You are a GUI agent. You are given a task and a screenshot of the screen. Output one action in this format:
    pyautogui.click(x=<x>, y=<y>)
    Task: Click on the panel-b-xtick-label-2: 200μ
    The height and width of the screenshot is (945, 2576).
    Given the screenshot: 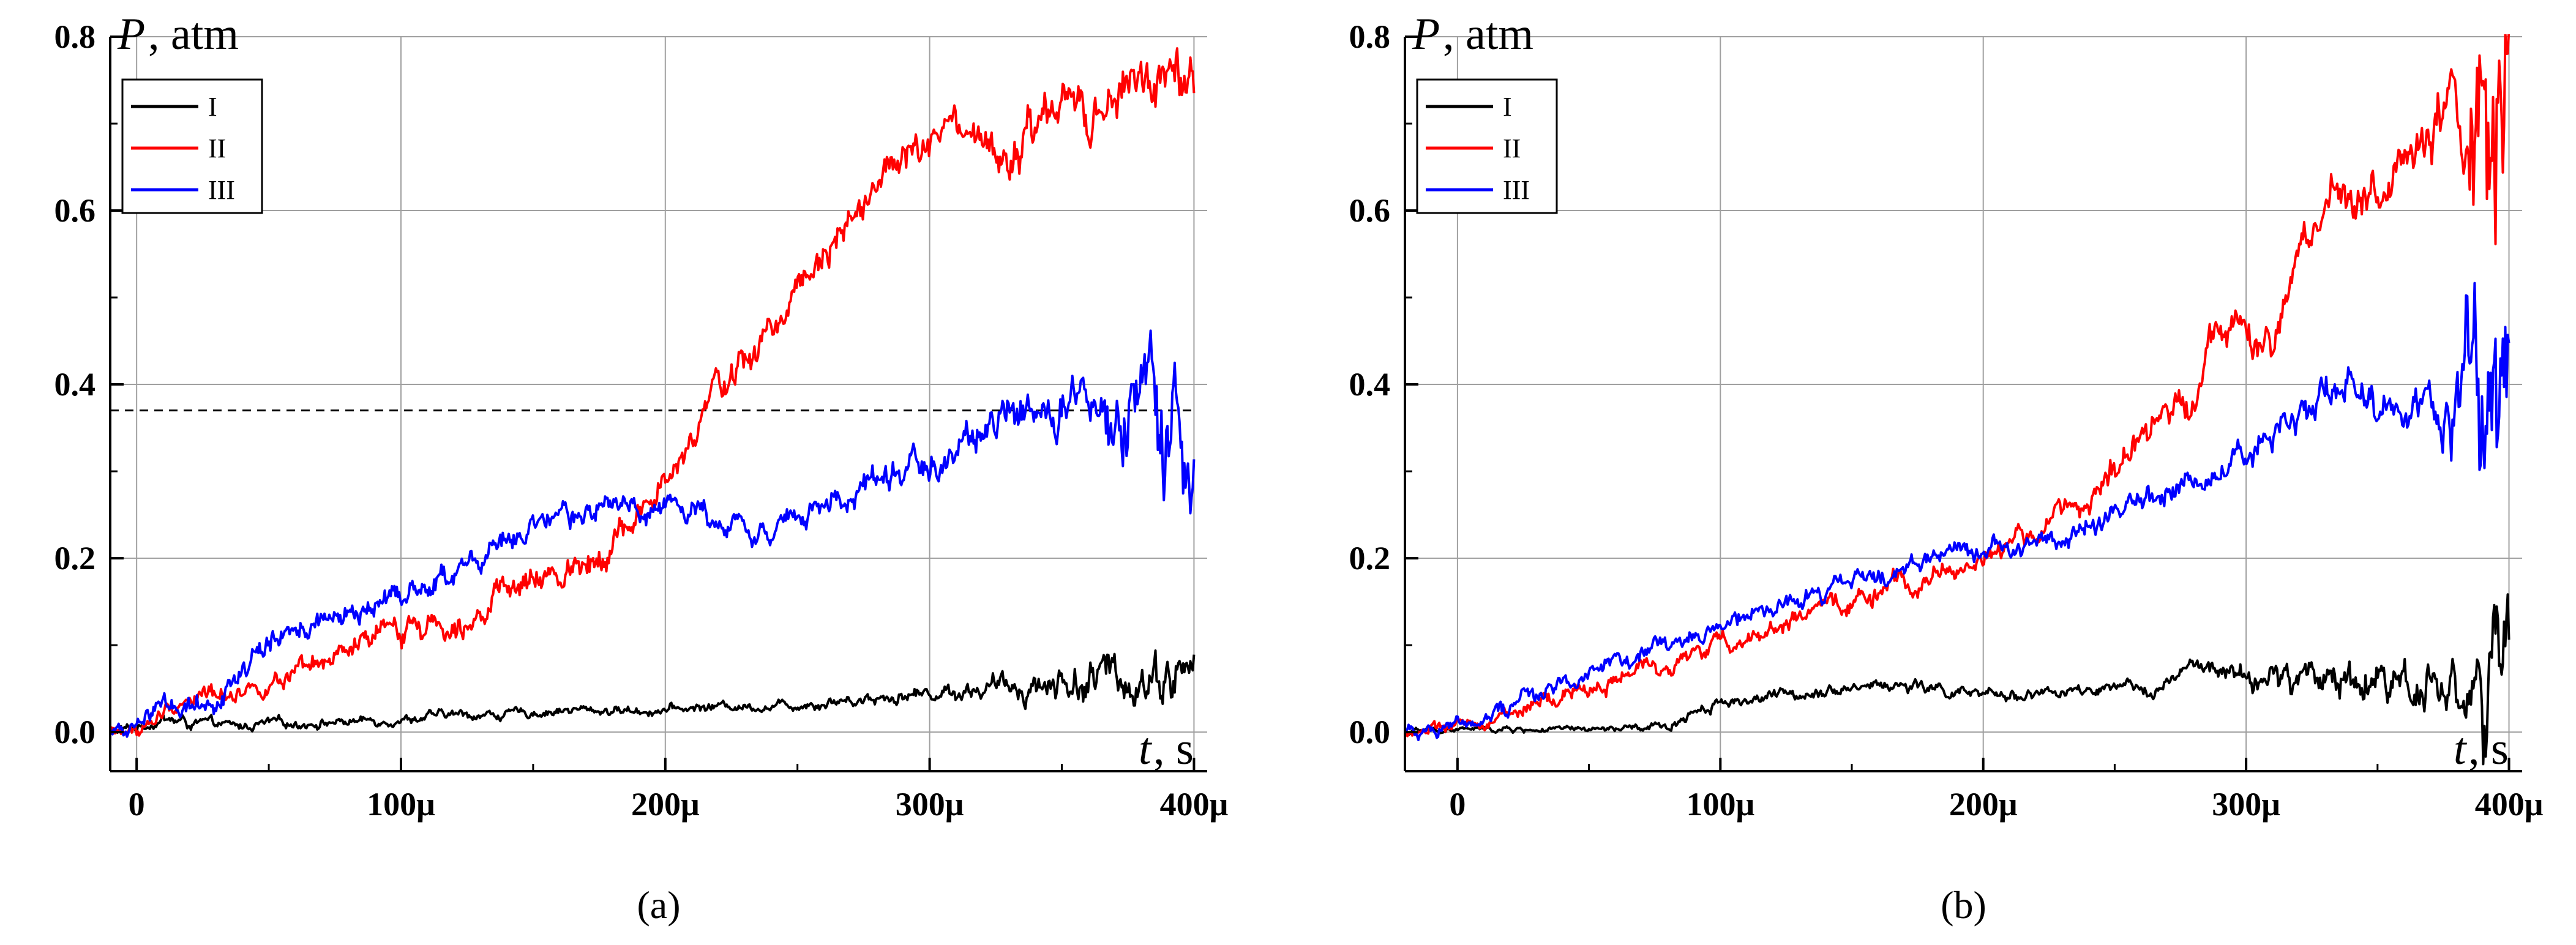 What is the action you would take?
    pyautogui.click(x=1984, y=804)
    